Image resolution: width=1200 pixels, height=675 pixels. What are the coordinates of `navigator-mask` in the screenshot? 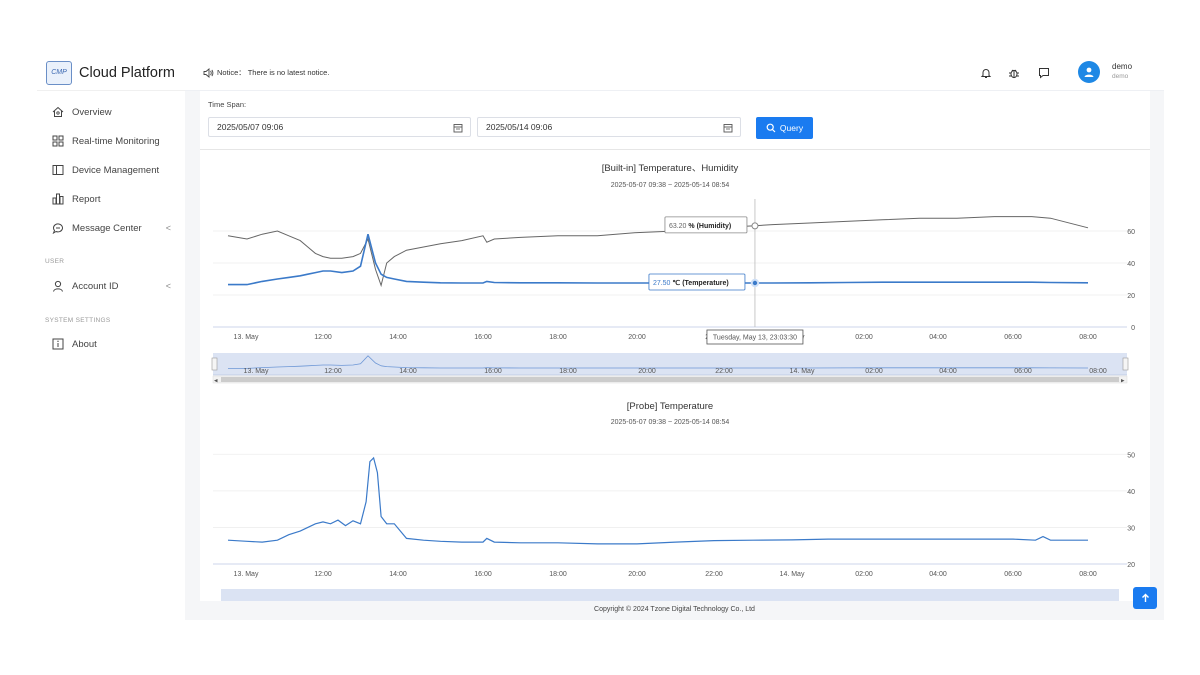 It's located at (670, 364).